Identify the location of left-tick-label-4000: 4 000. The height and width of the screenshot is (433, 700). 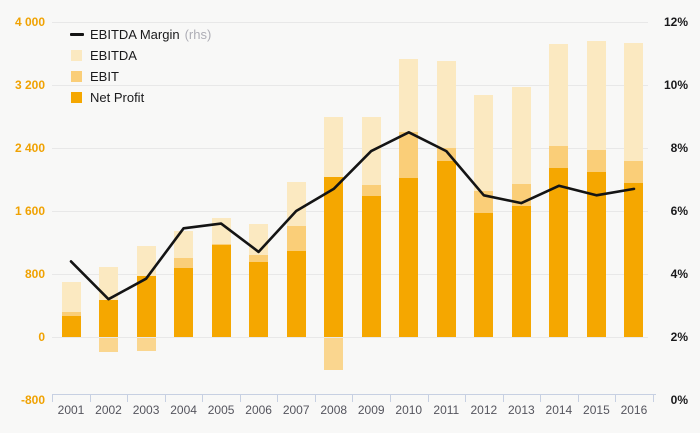
(29, 22).